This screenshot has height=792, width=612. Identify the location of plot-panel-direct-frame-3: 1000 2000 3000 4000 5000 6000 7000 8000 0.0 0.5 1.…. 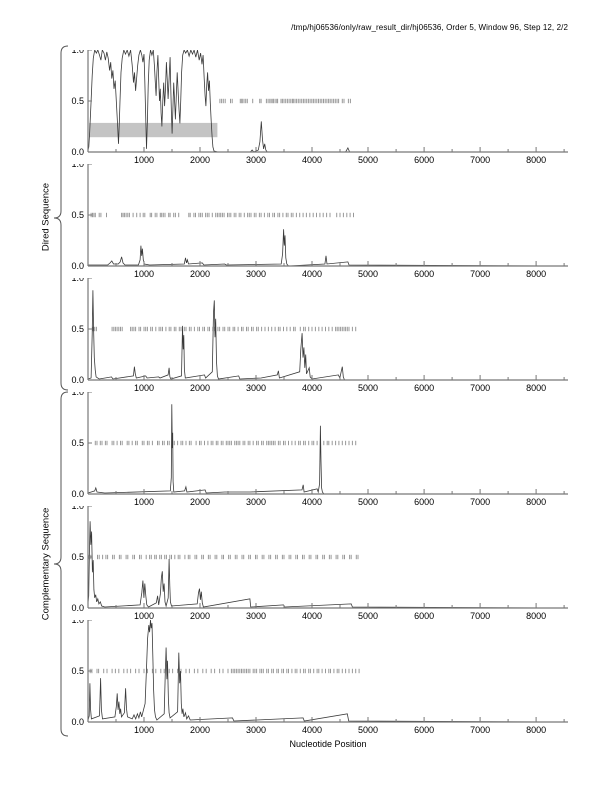
(319, 335).